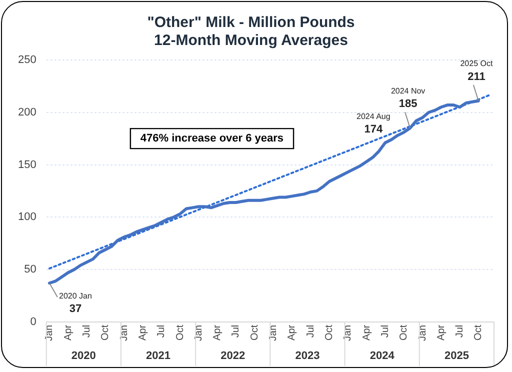  I want to click on chart-title: "Other" Milk - Million Pounds 12-Month Moving Averages, so click(251, 32).